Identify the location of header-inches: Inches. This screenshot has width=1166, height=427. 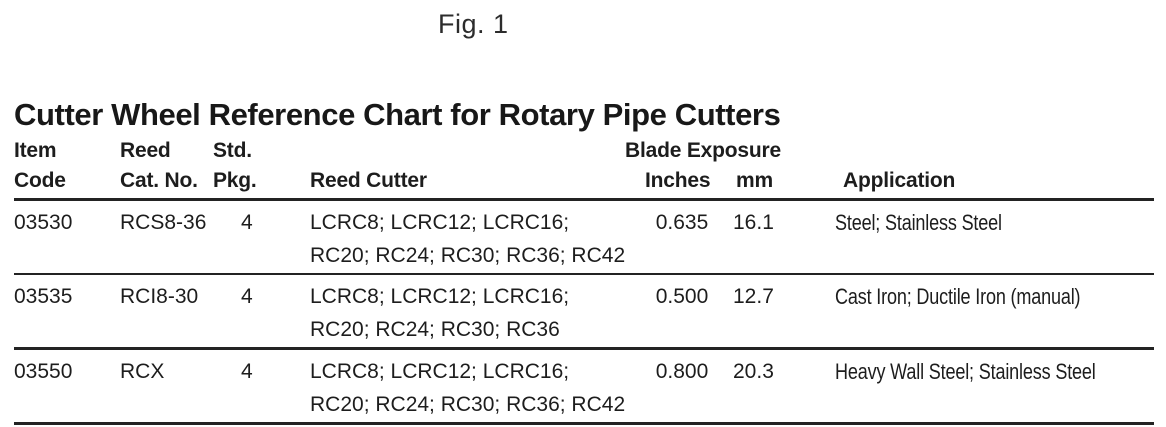
(689, 183).